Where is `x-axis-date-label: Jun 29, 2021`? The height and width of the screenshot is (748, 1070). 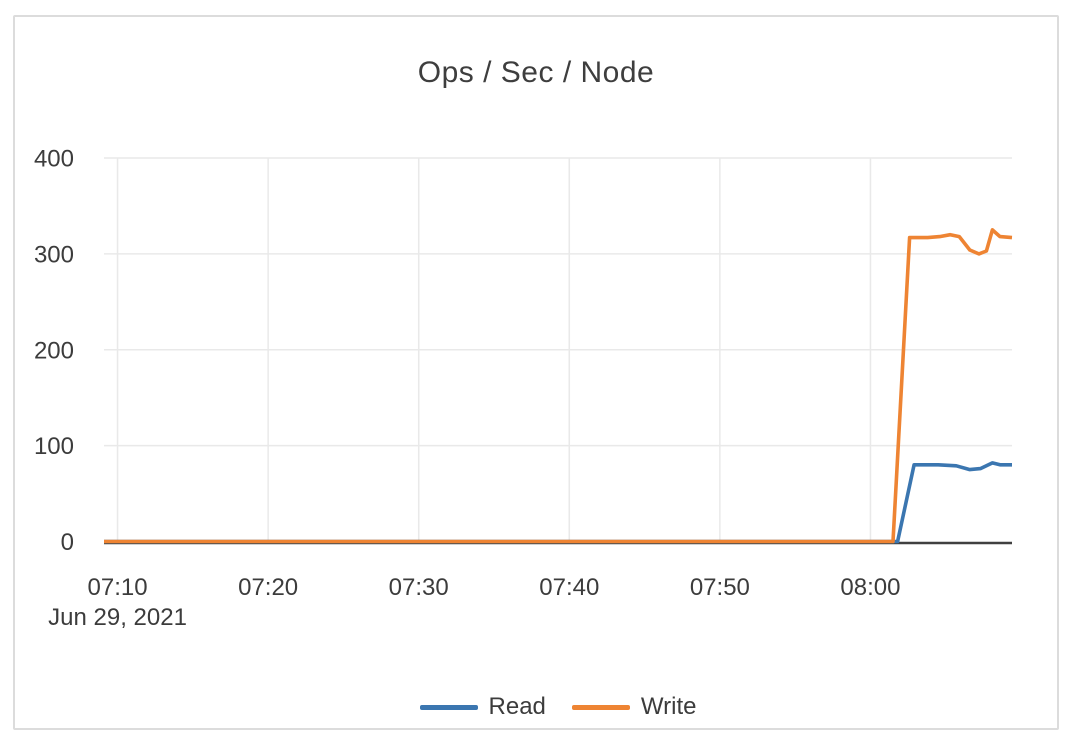 x-axis-date-label: Jun 29, 2021 is located at coordinates (117, 617).